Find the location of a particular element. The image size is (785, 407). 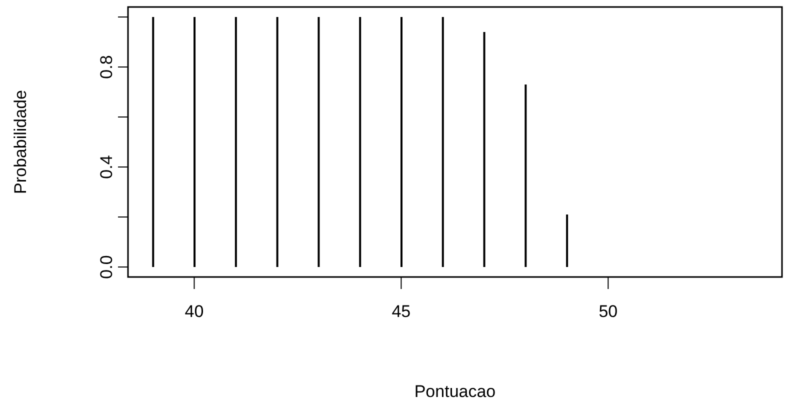

y-axis-title: Probabilidade is located at coordinates (20, 142).